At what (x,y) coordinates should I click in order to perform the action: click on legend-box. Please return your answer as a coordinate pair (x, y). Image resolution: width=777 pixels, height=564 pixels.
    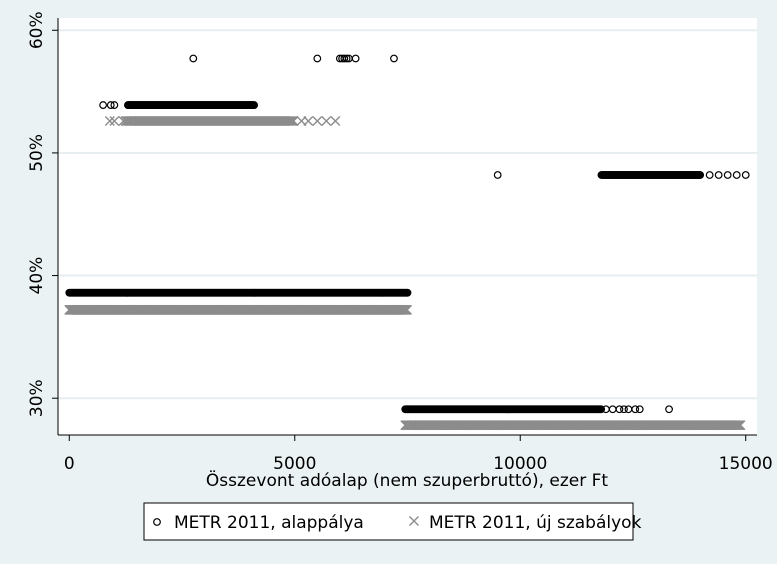
    Looking at the image, I should click on (388, 521).